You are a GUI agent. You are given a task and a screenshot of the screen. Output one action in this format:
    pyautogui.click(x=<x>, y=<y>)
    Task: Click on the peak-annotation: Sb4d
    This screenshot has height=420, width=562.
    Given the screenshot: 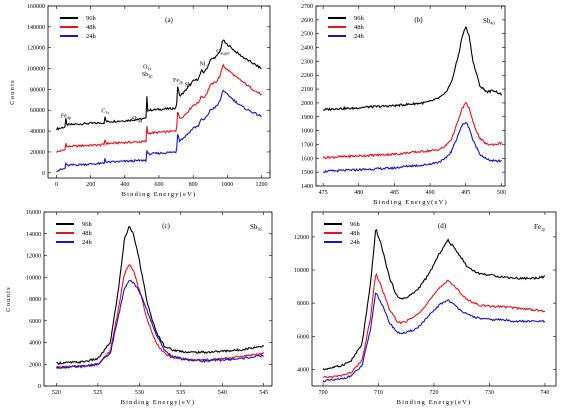 What is the action you would take?
    pyautogui.click(x=137, y=120)
    